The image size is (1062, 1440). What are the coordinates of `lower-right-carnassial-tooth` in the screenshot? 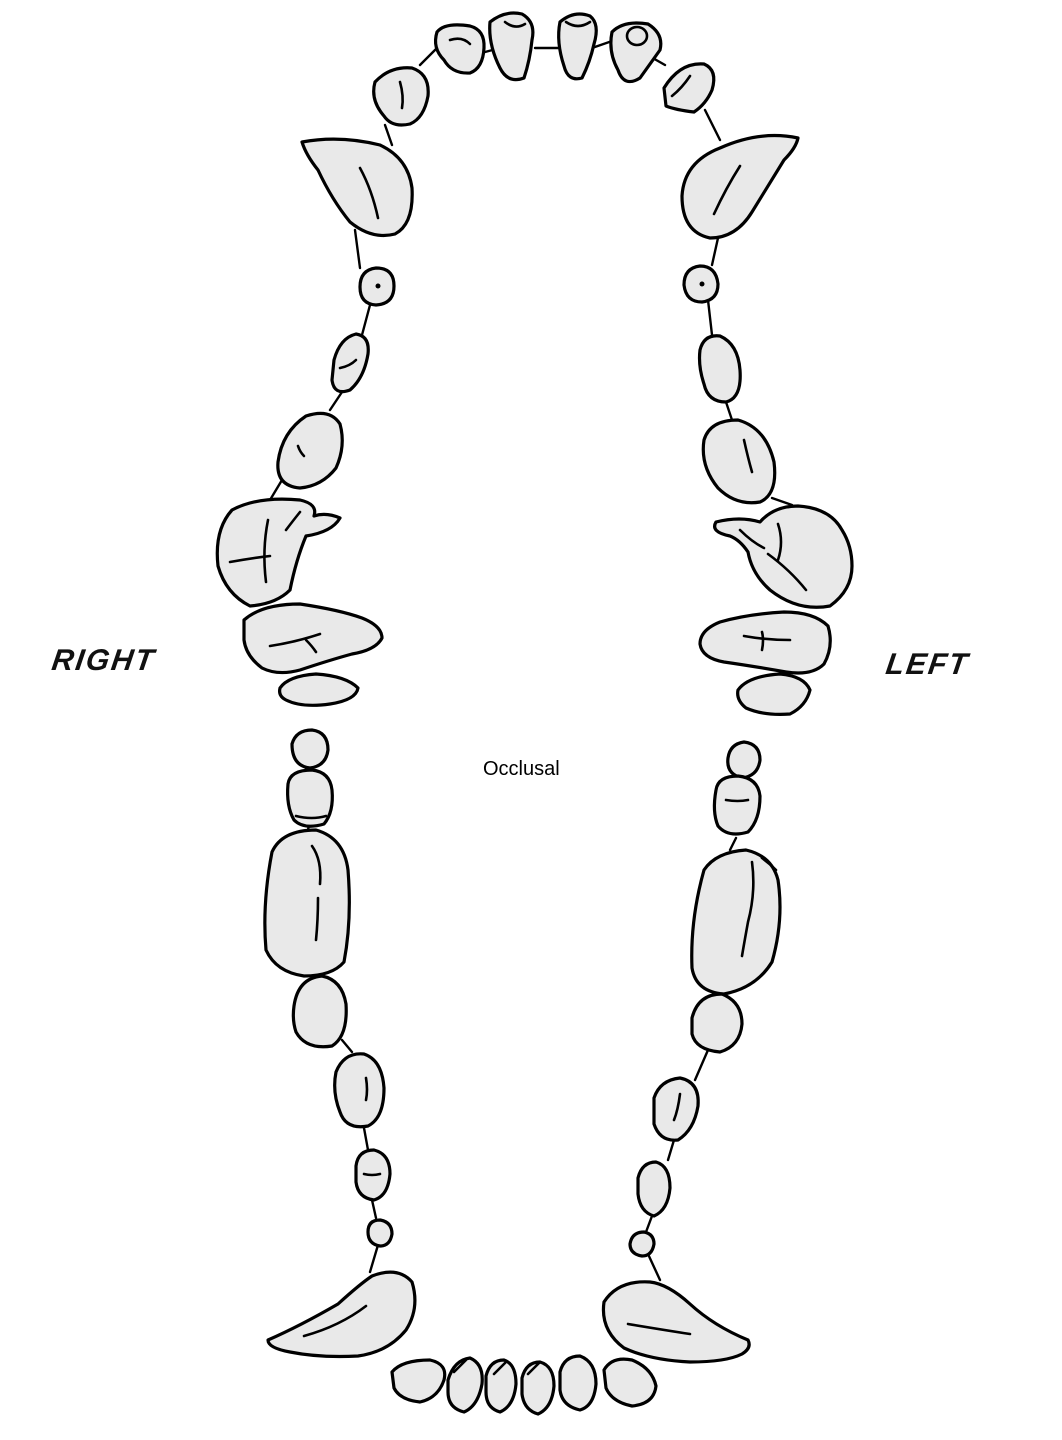 It's located at (307, 903).